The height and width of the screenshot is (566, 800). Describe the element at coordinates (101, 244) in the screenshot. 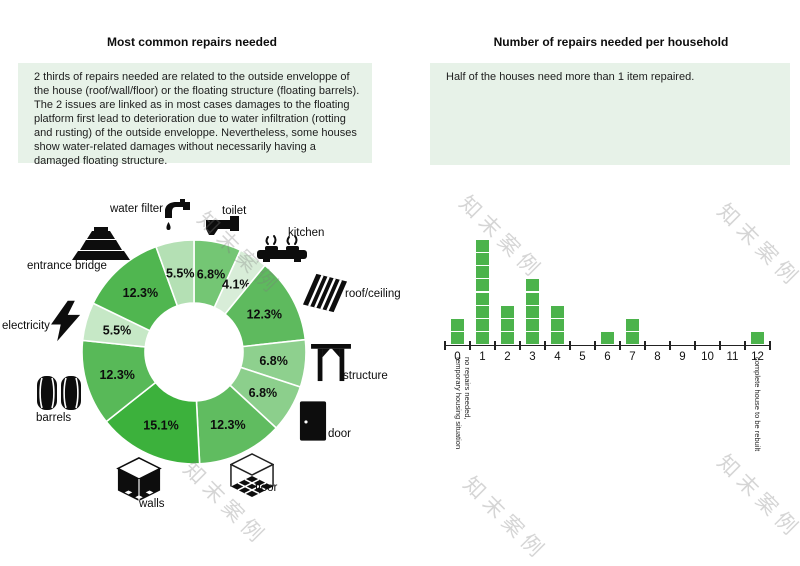

I see `bridge-icon` at that location.